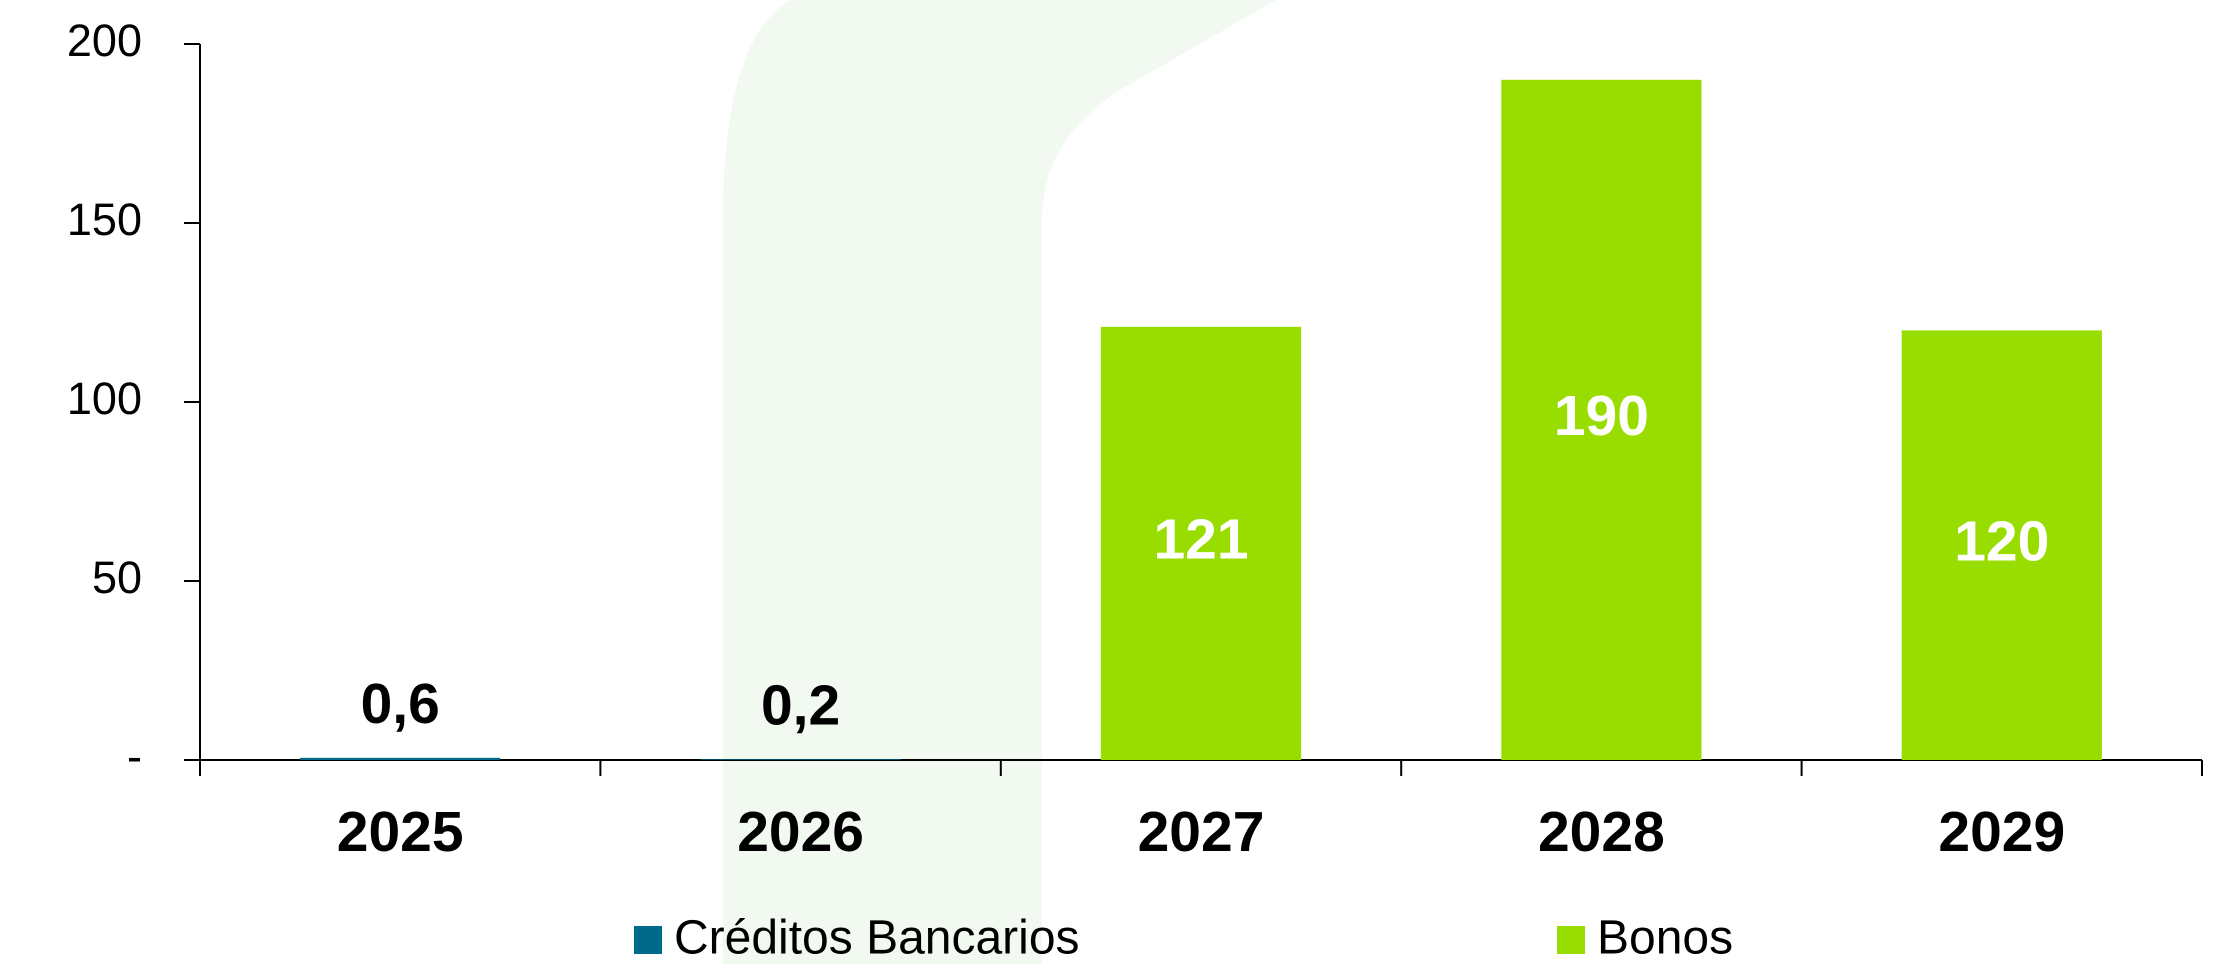 This screenshot has height=964, width=2223. Describe the element at coordinates (134, 756) in the screenshot. I see `y-tick-label: -` at that location.